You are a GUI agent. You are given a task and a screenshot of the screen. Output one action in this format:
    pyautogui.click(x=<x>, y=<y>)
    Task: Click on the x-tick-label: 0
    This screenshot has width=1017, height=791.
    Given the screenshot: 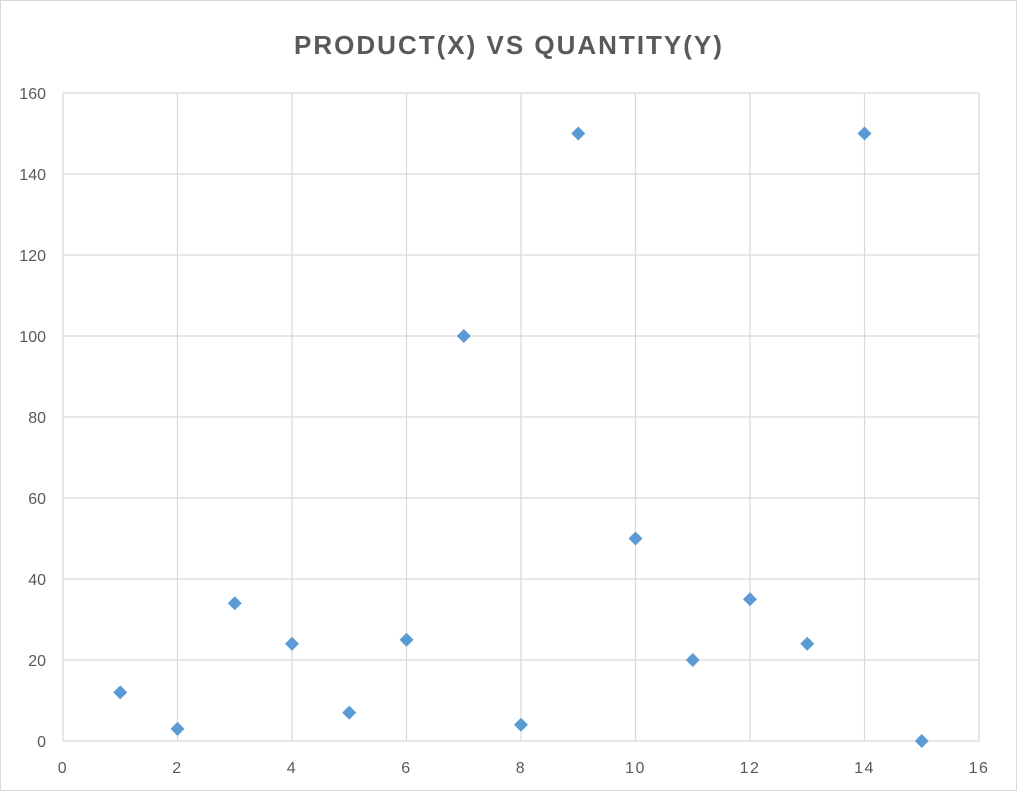 What is the action you would take?
    pyautogui.click(x=63, y=768)
    